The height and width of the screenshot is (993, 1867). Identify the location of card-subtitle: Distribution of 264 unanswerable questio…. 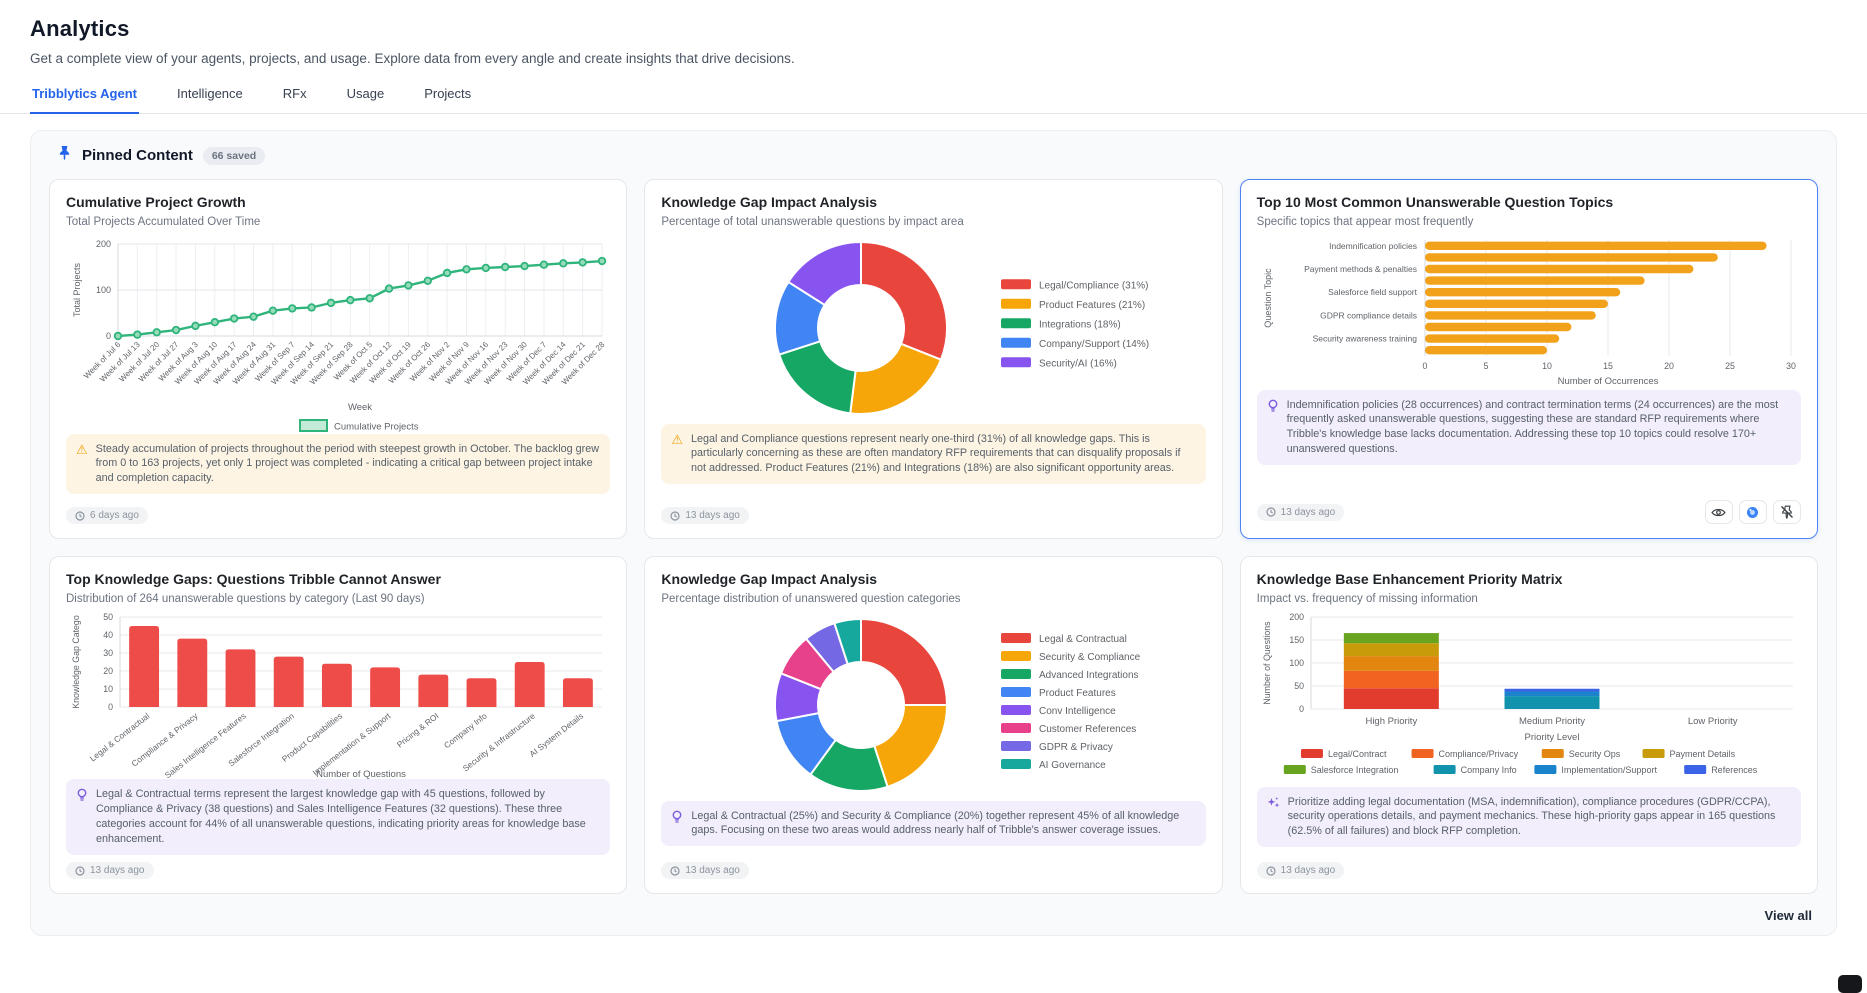
(245, 598).